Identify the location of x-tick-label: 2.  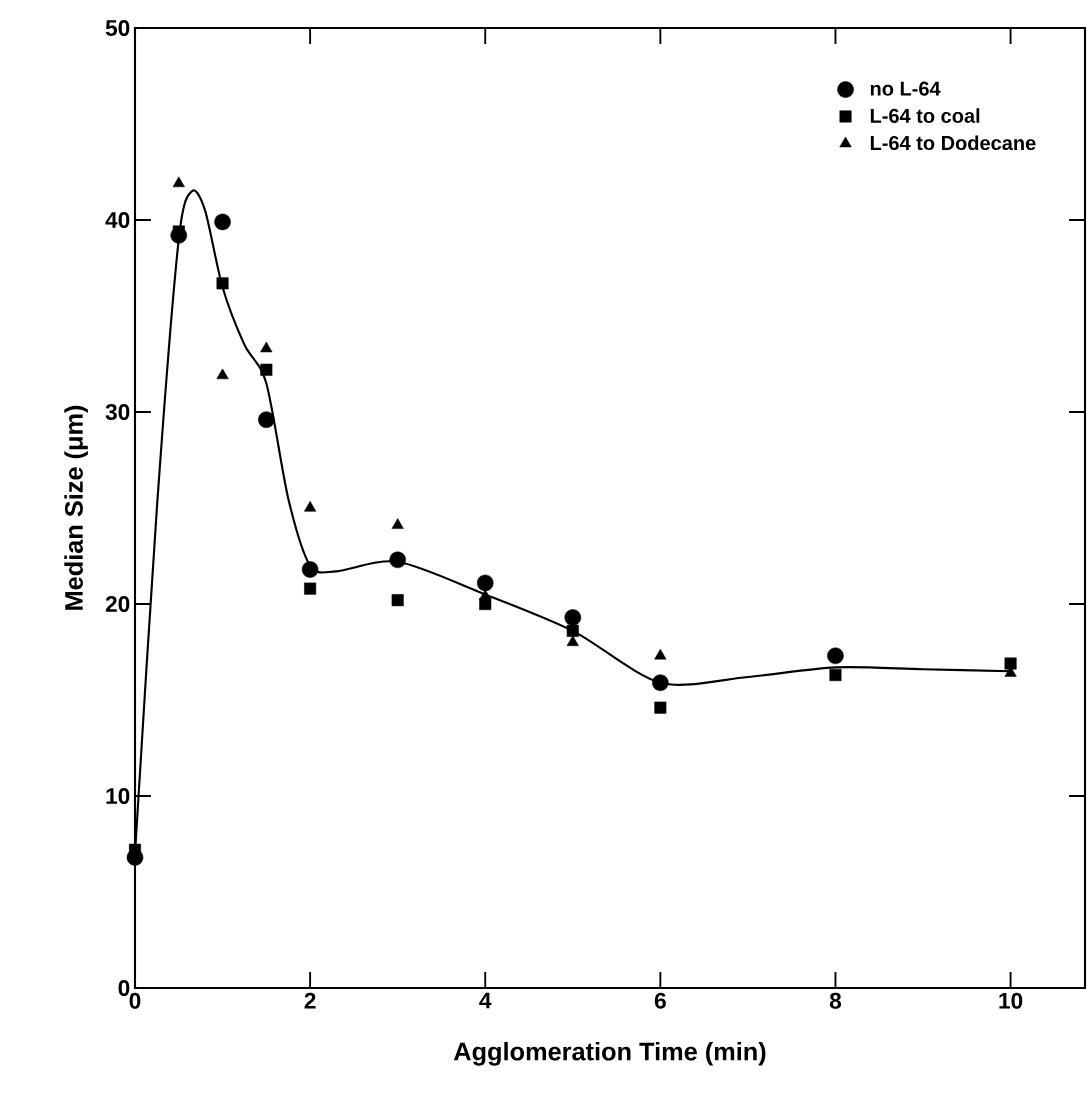
(310, 1000).